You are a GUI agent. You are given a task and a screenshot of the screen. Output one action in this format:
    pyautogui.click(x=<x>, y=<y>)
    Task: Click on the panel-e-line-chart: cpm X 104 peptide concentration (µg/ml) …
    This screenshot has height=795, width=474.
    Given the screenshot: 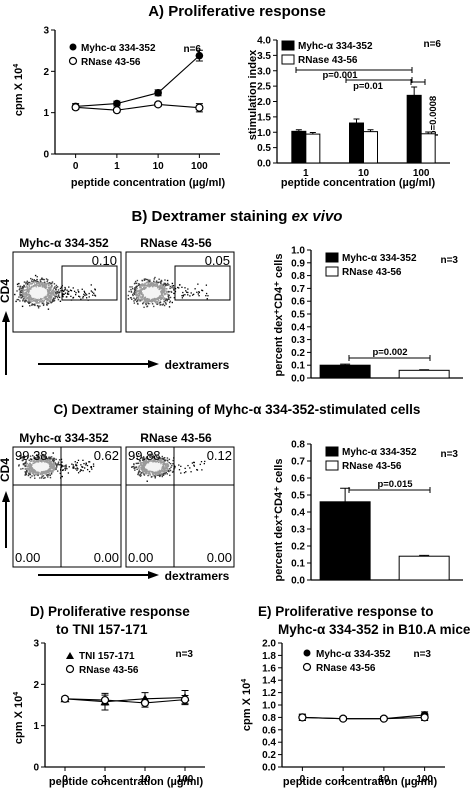 What is the action you would take?
    pyautogui.click(x=343, y=713)
    